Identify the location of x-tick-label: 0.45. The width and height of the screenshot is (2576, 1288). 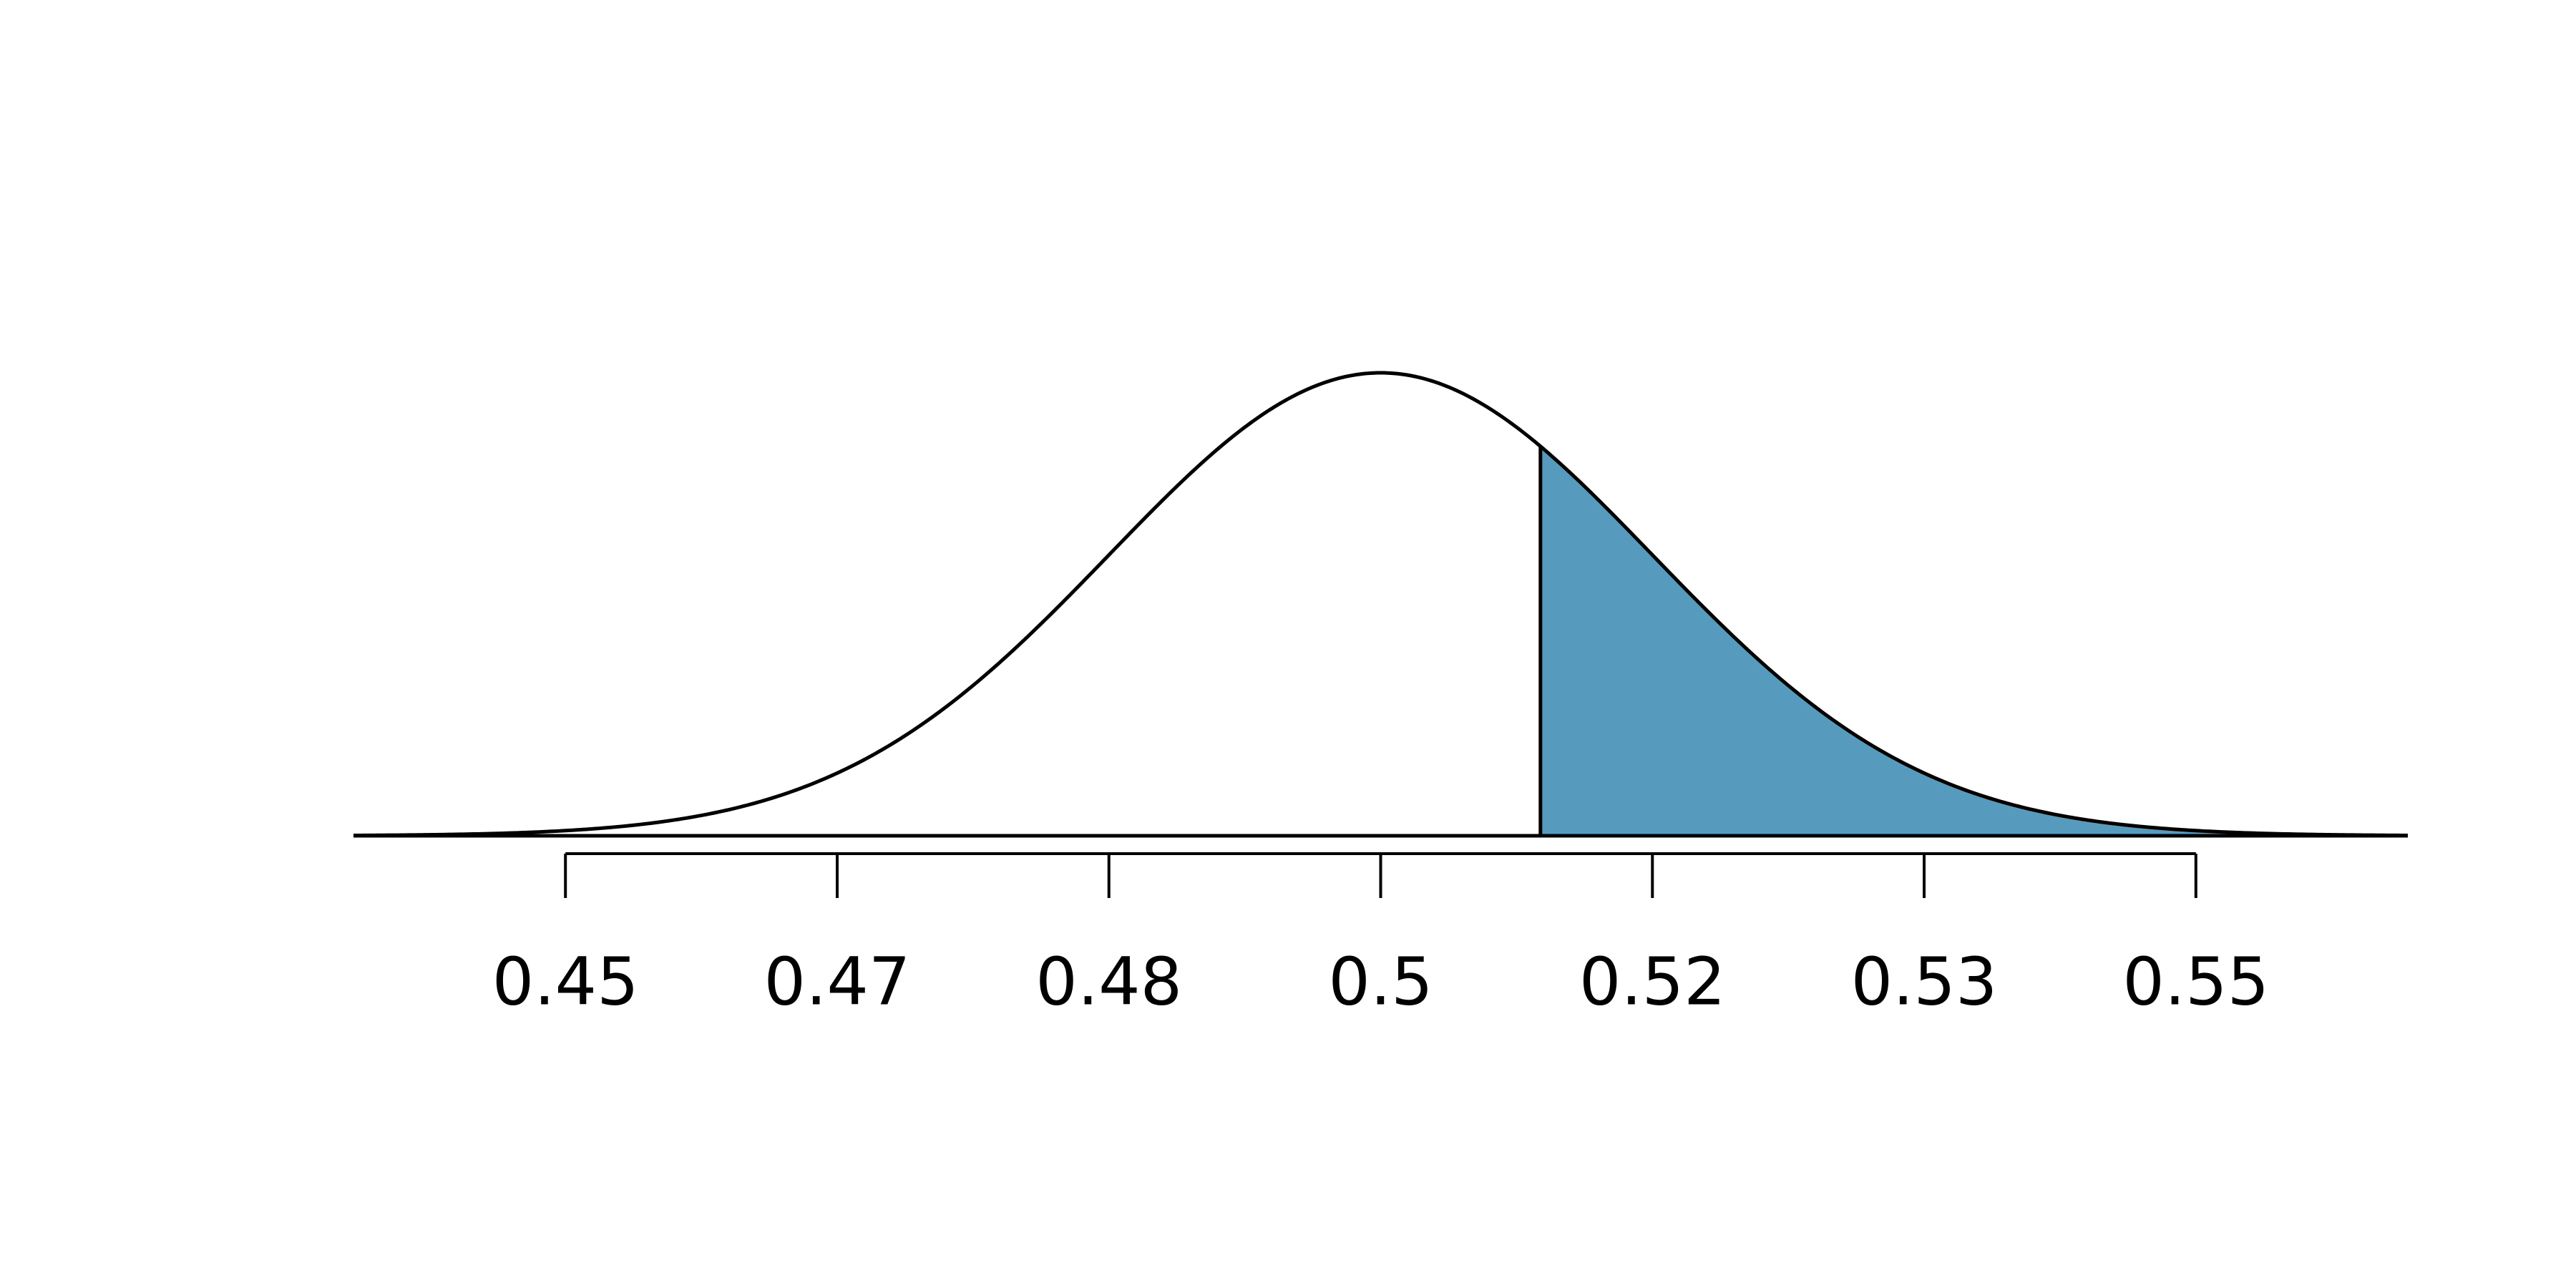
(565, 981).